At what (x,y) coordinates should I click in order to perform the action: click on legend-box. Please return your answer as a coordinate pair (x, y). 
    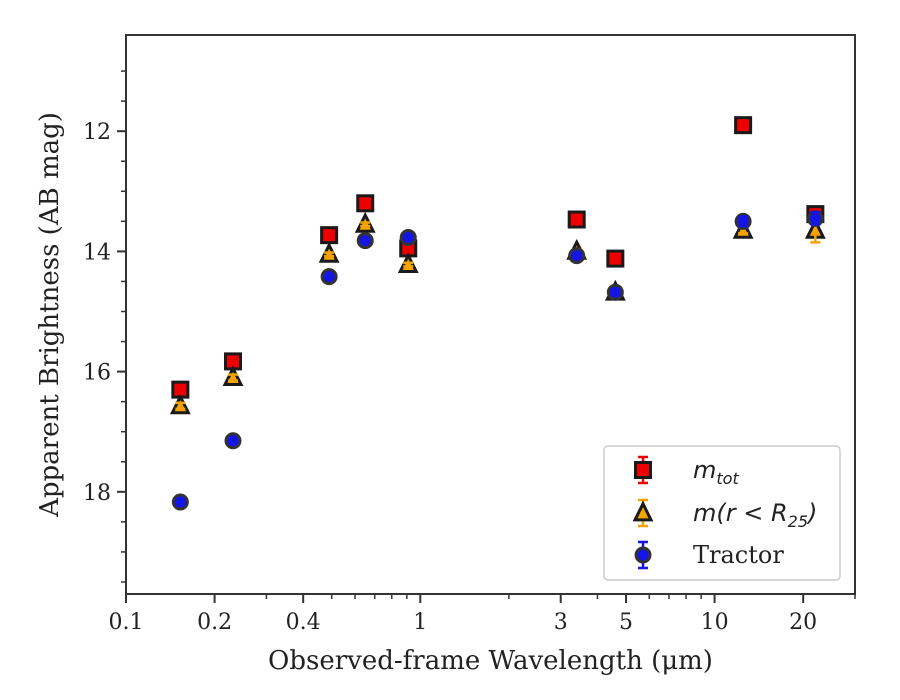
    Looking at the image, I should click on (722, 513).